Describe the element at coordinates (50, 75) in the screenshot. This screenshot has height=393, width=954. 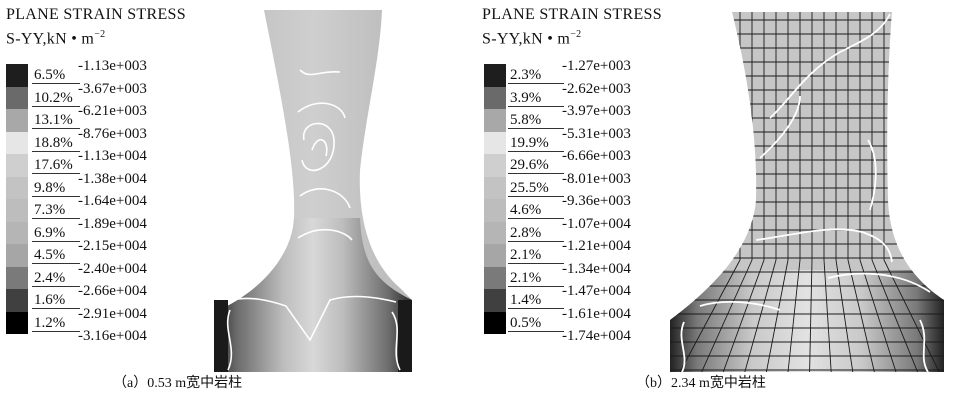
I see `legend-percent: 6.5%` at that location.